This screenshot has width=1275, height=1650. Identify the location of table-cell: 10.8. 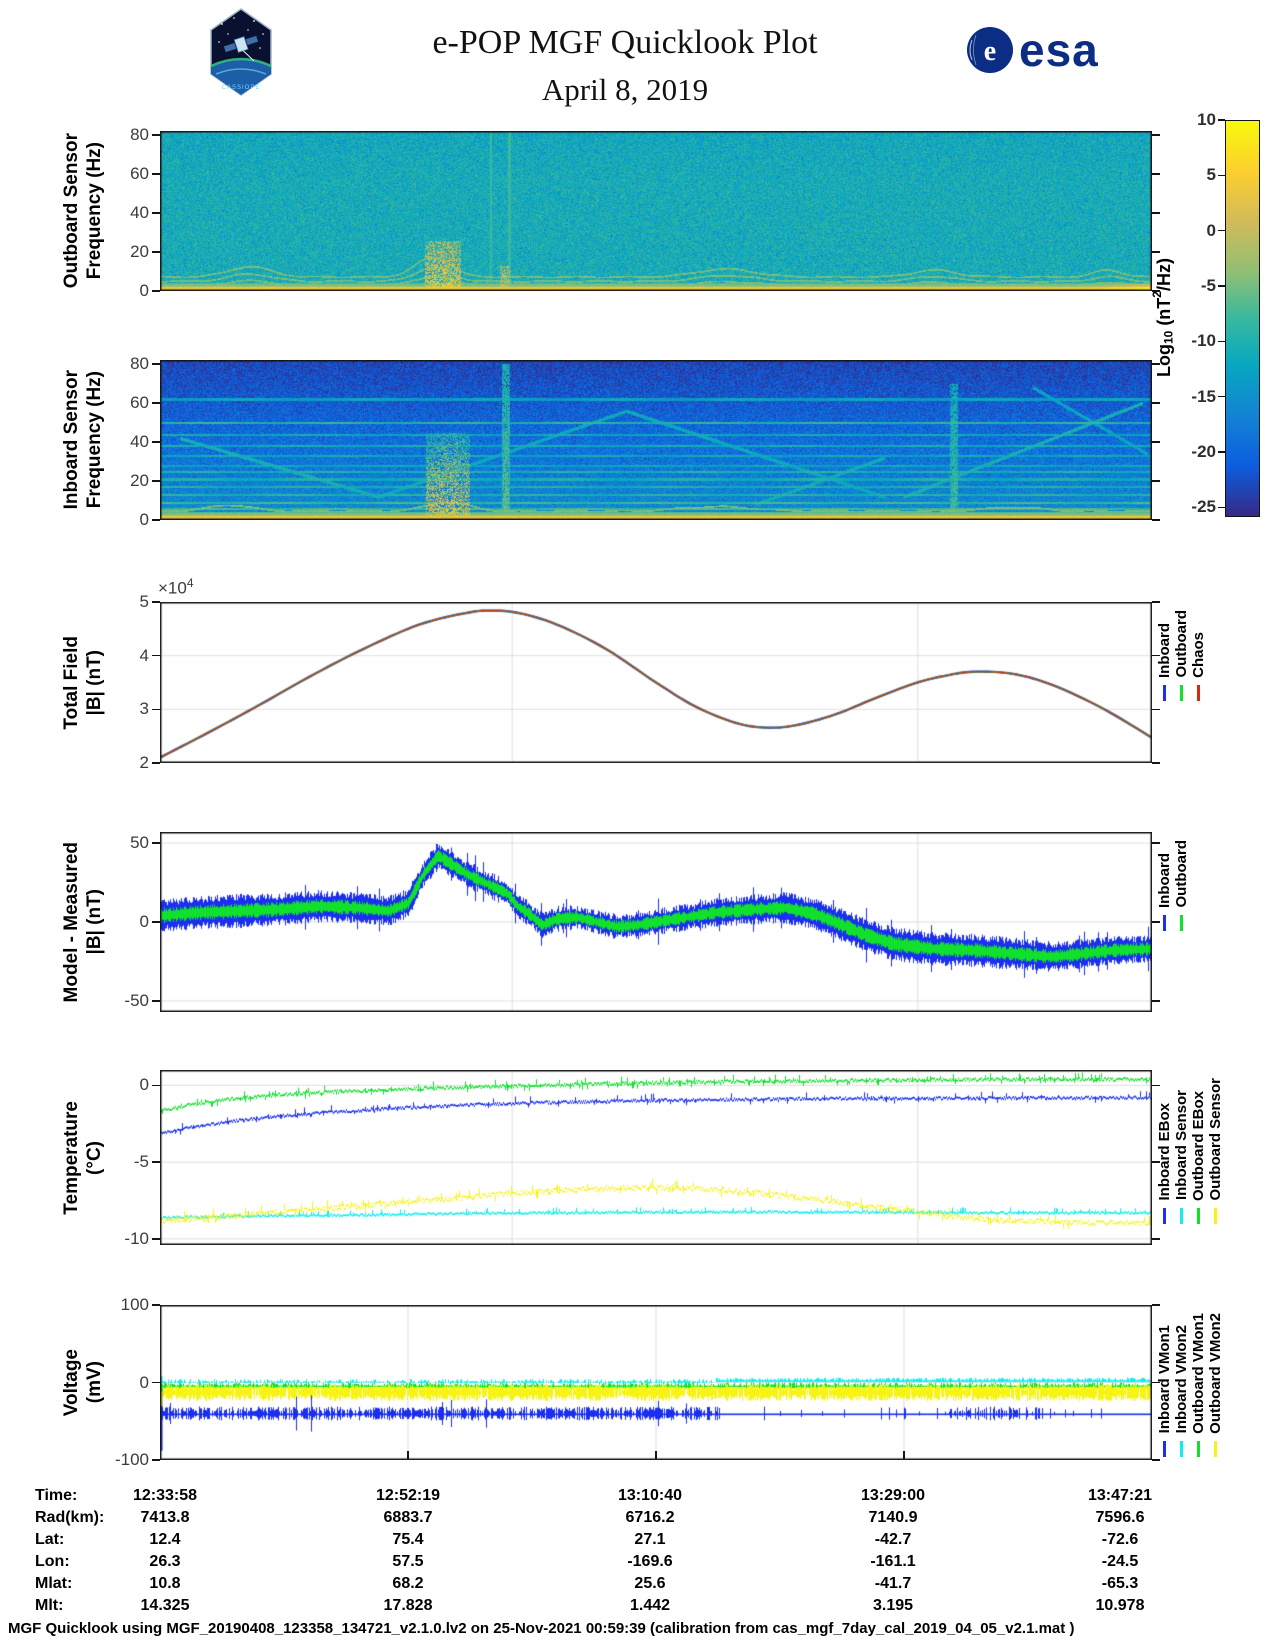
(165, 1583).